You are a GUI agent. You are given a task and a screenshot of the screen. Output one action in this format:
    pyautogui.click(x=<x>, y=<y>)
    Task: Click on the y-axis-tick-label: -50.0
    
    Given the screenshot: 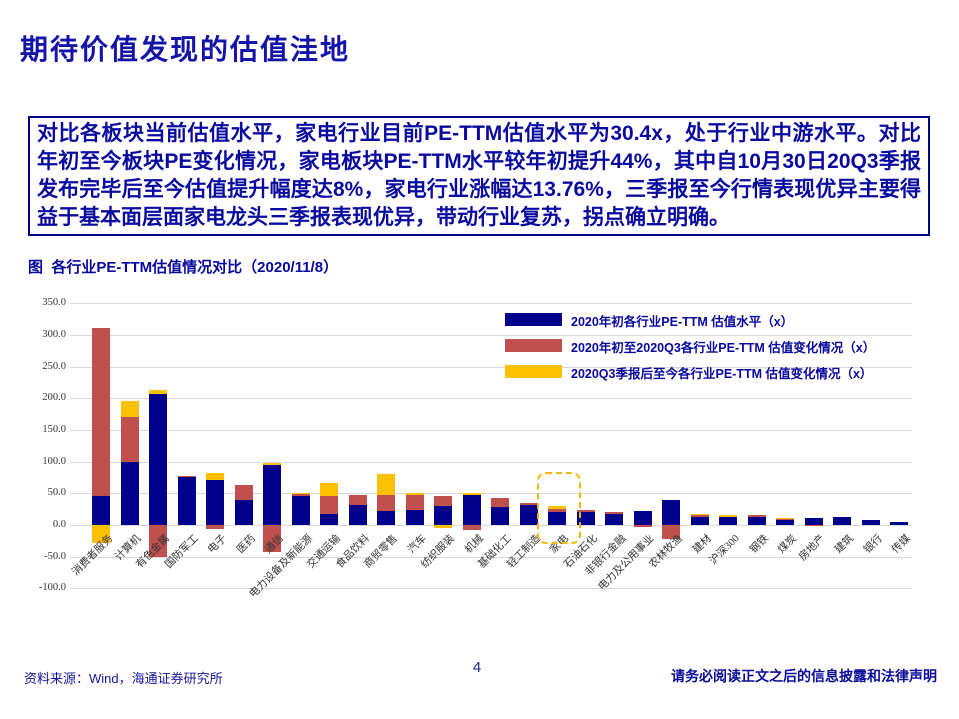 What is the action you would take?
    pyautogui.click(x=55, y=556)
    